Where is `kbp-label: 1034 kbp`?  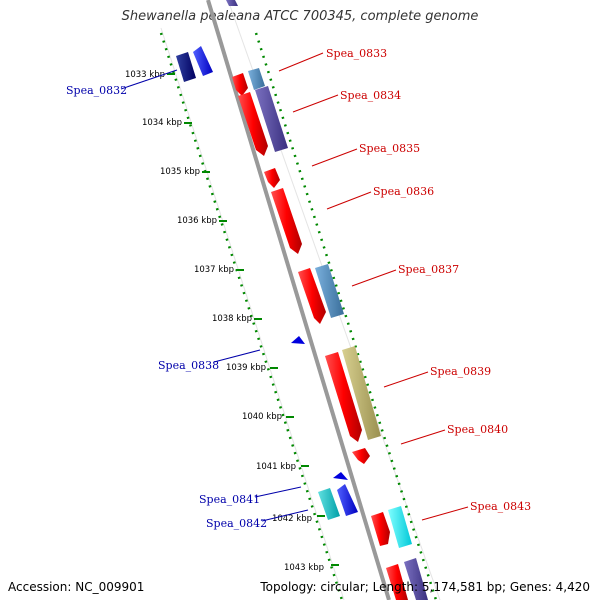 kbp-label: 1034 kbp is located at coordinates (162, 123).